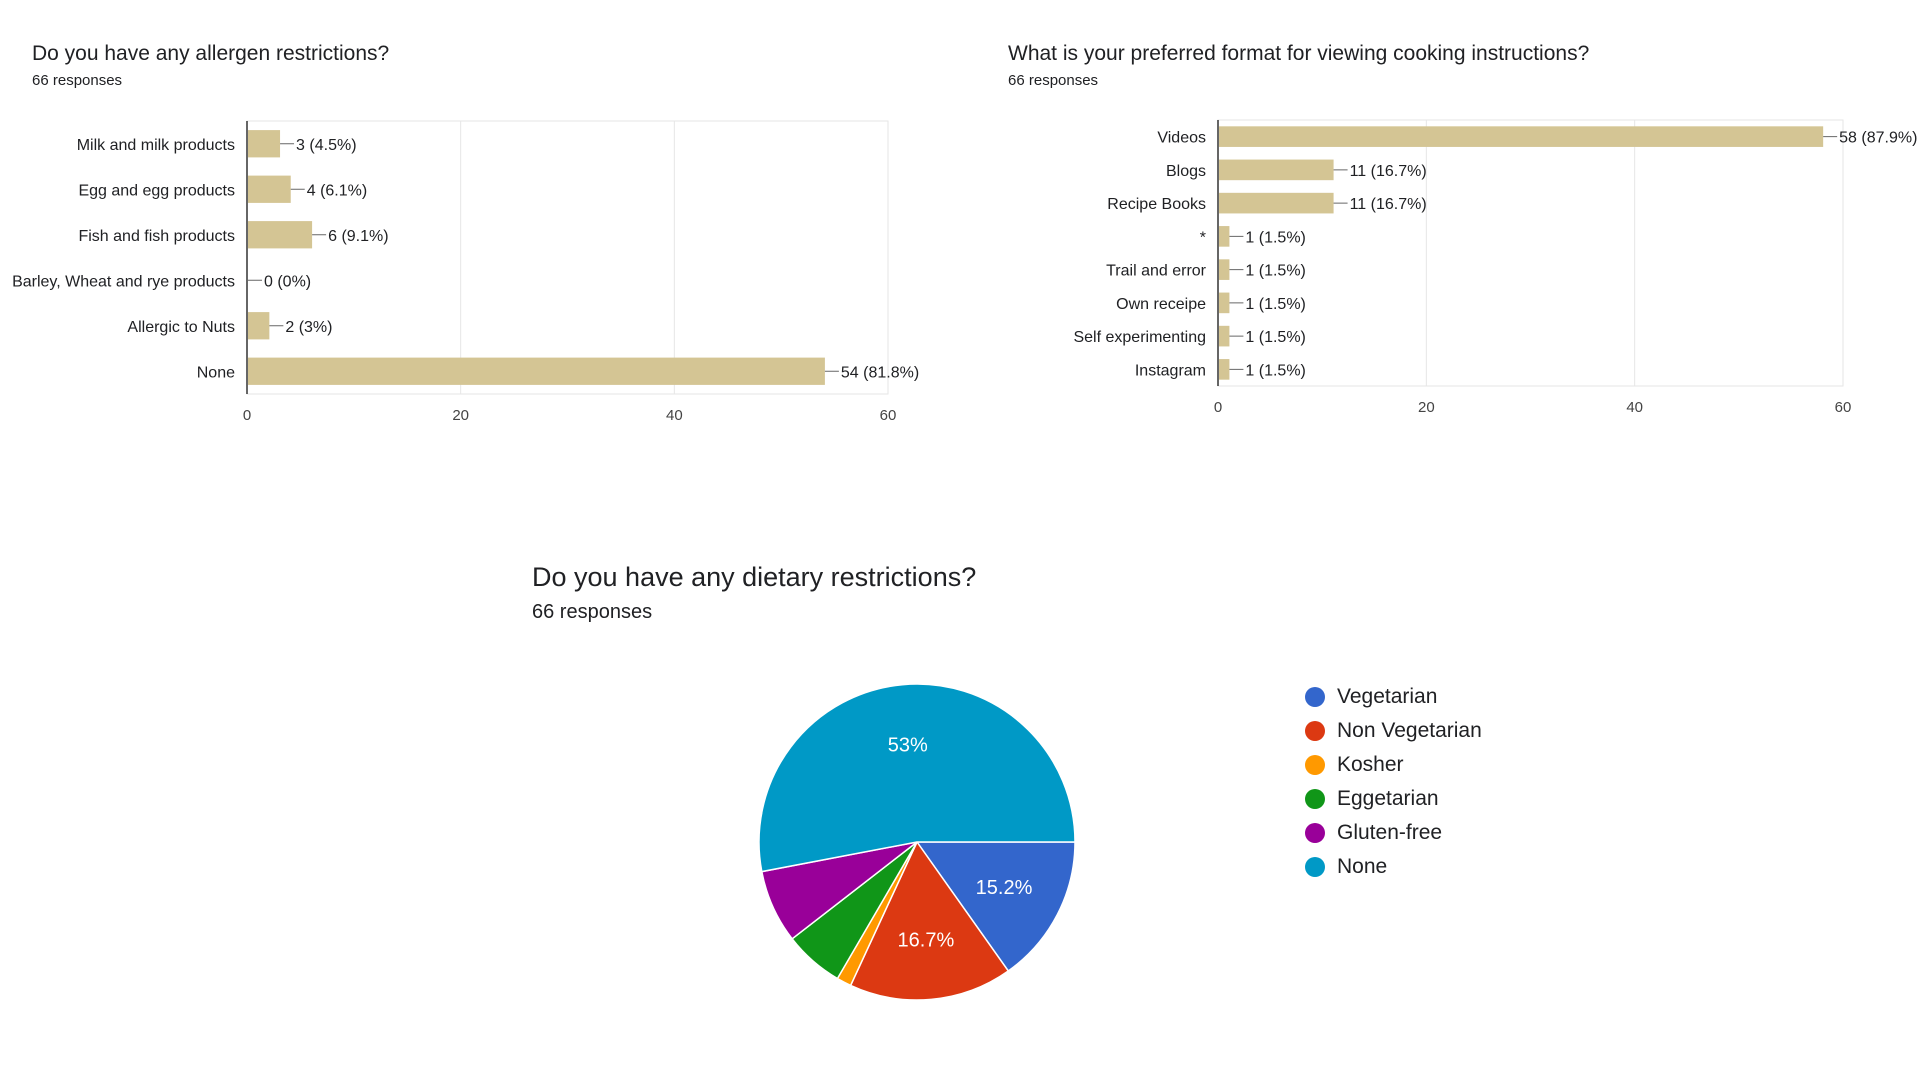 This screenshot has height=1080, width=1920. I want to click on legend-label: Kosher, so click(1370, 764).